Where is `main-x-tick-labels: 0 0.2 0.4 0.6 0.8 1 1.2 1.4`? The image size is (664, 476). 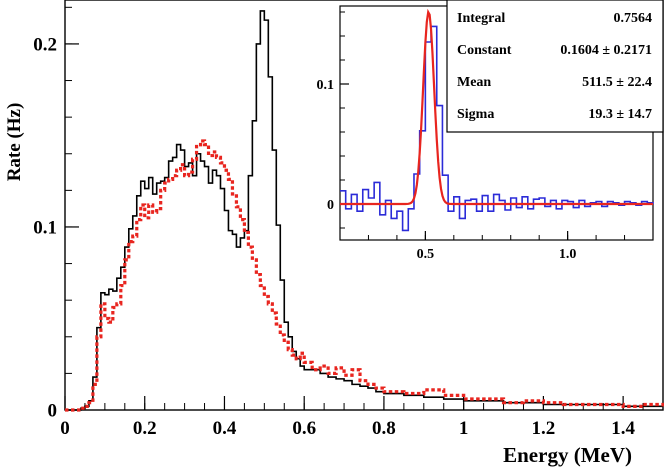 main-x-tick-labels: 0 0.2 0.4 0.6 0.8 1 1.2 1.4 is located at coordinates (347, 428).